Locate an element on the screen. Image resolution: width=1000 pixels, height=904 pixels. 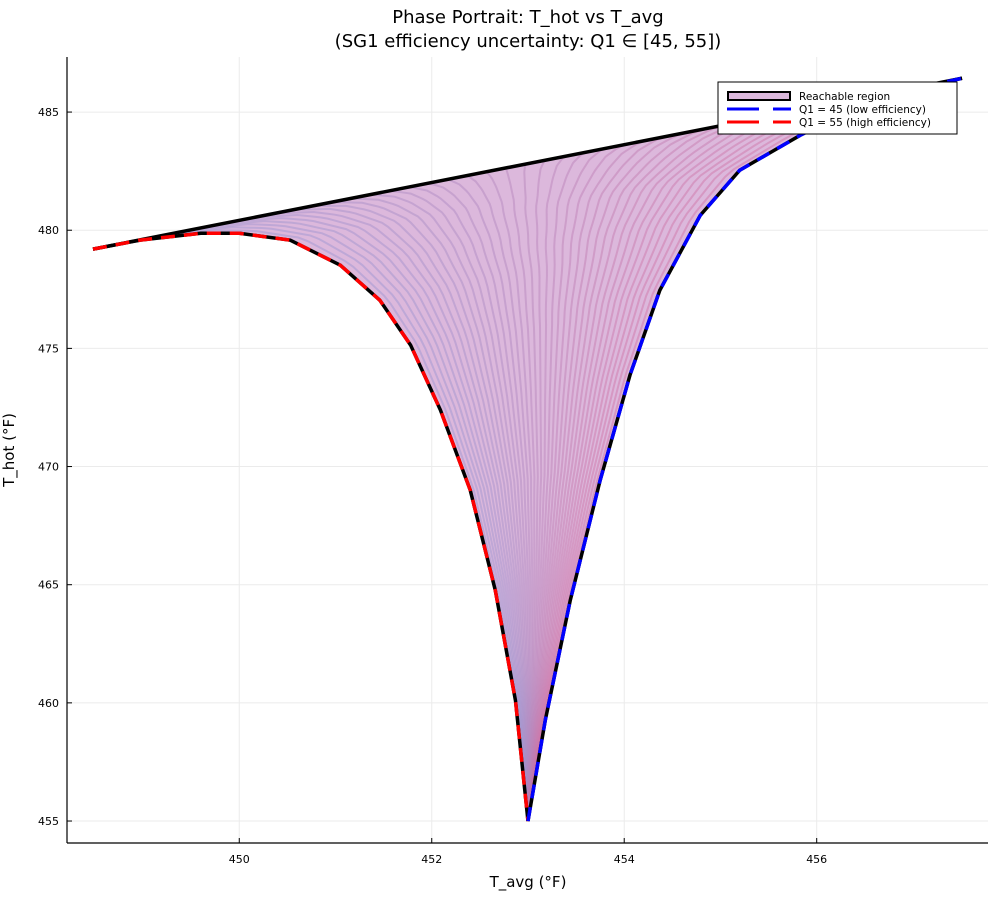
y-axis-label: T_hot (°F) is located at coordinates (9, 450).